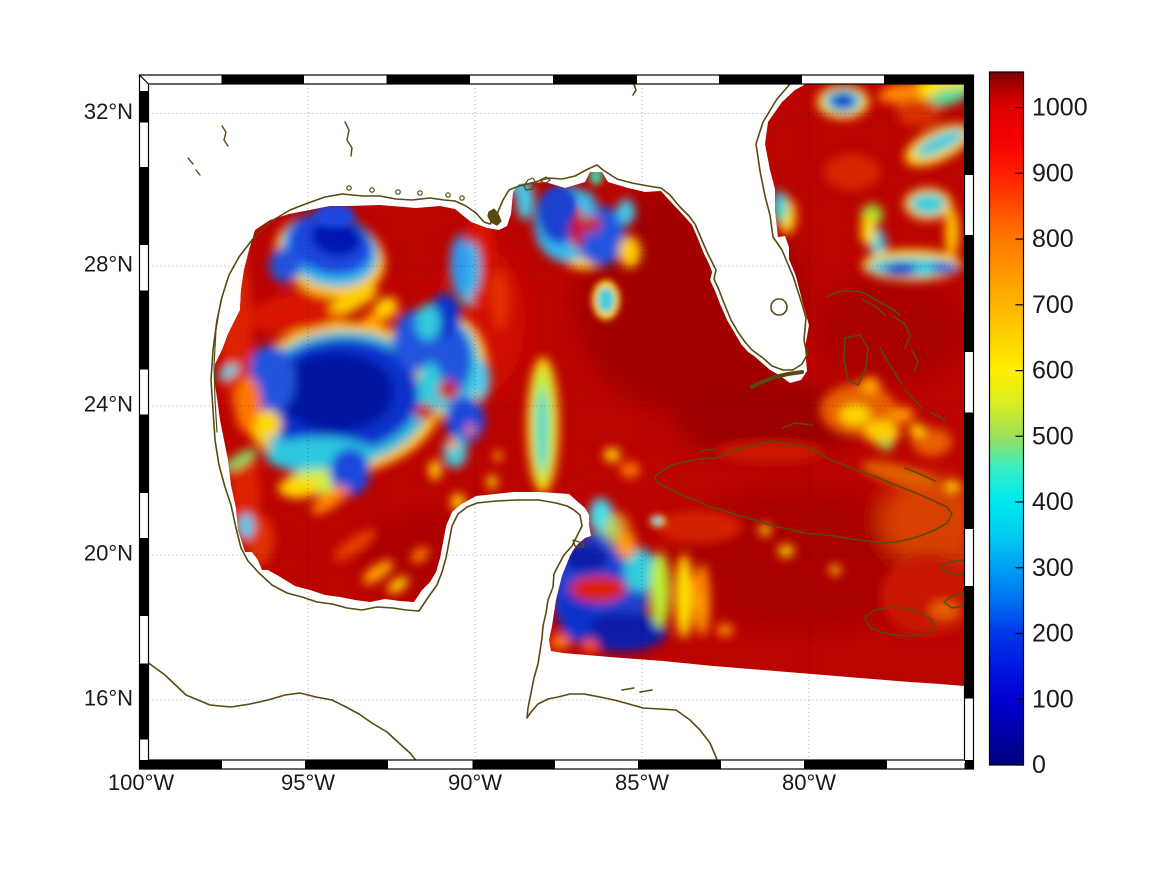  I want to click on svg-text: 500, so click(1053, 436).